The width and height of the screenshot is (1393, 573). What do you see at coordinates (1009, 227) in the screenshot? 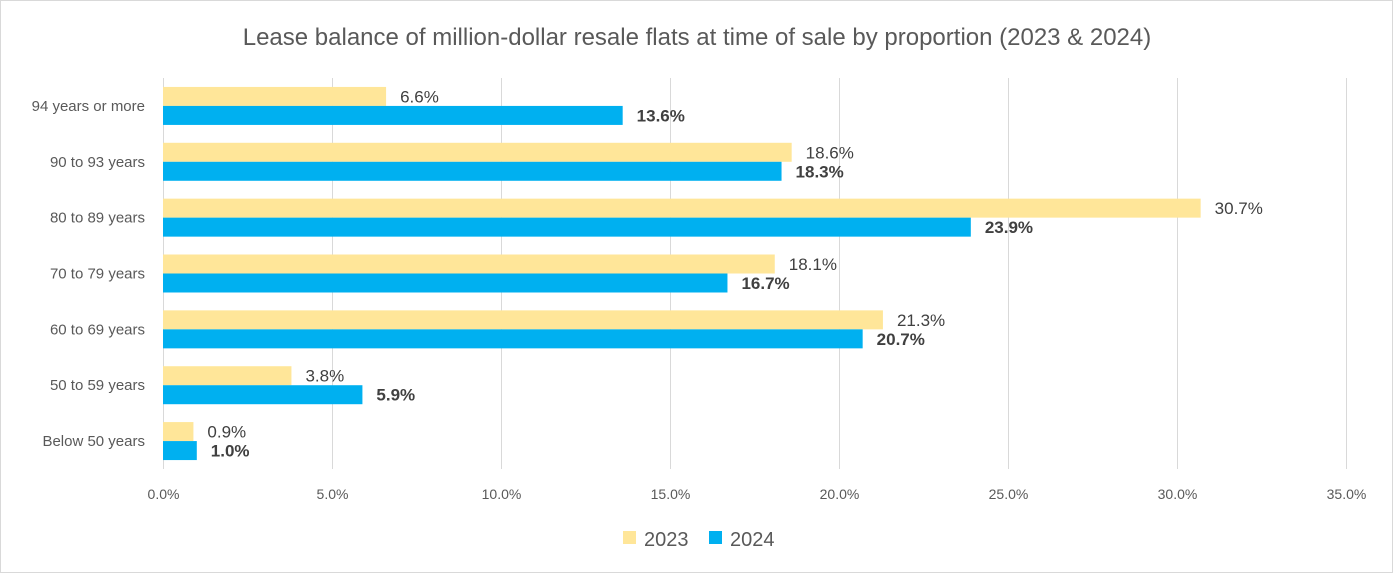
I see `data-label: 23.9%` at bounding box center [1009, 227].